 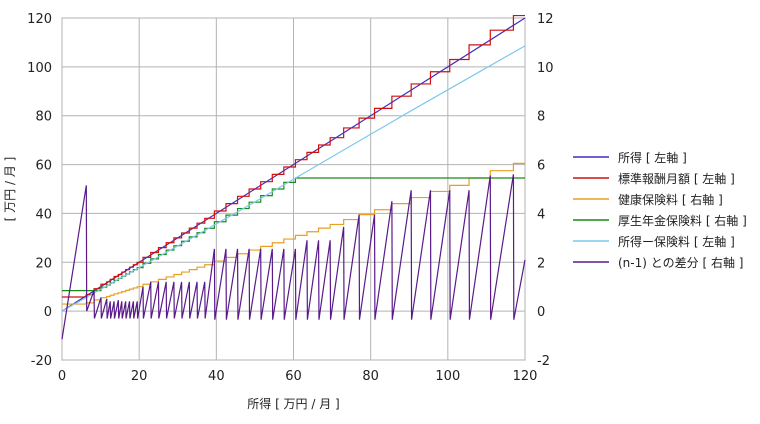 What do you see at coordinates (525, 376) in the screenshot?
I see `x-tick-label: 120` at bounding box center [525, 376].